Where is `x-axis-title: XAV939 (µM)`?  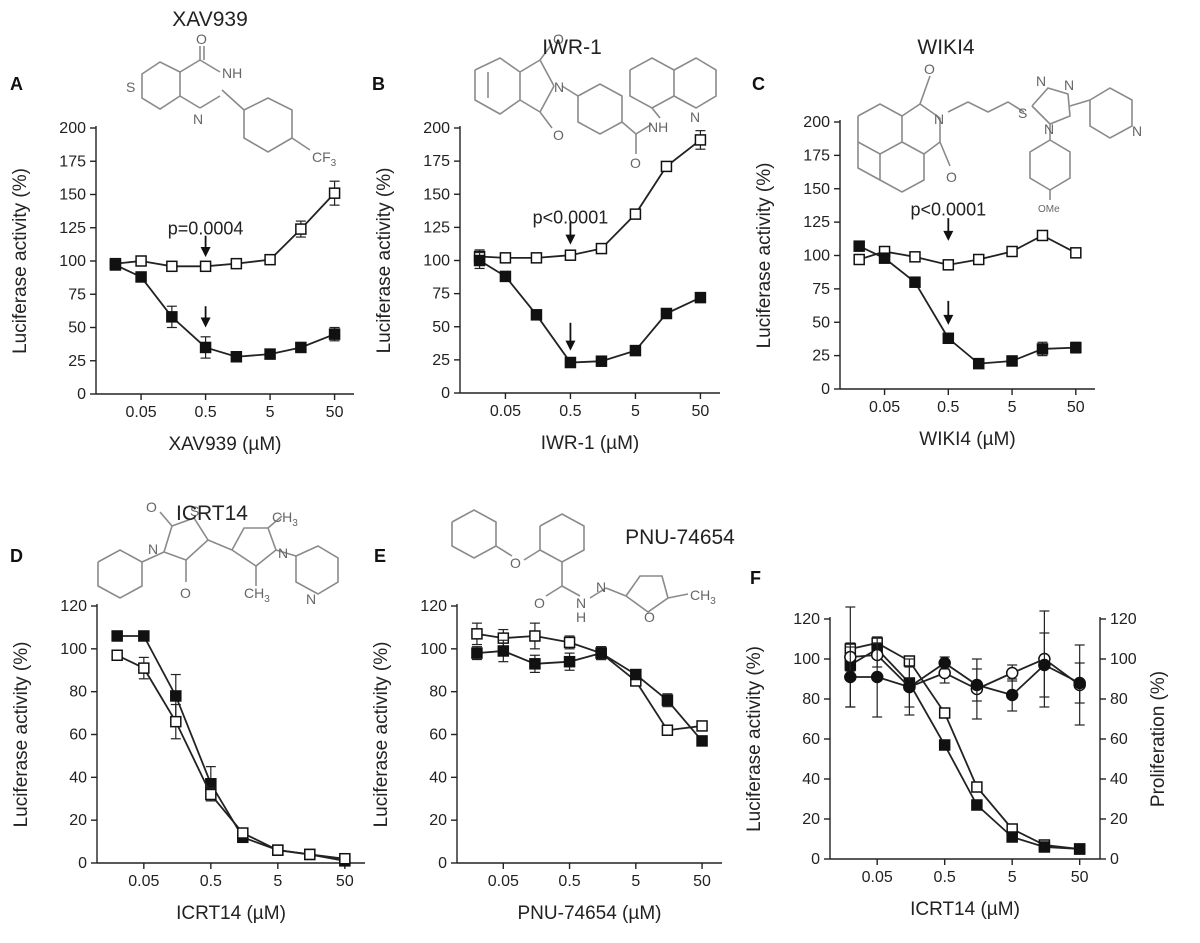 x-axis-title: XAV939 (µM) is located at coordinates (224, 444).